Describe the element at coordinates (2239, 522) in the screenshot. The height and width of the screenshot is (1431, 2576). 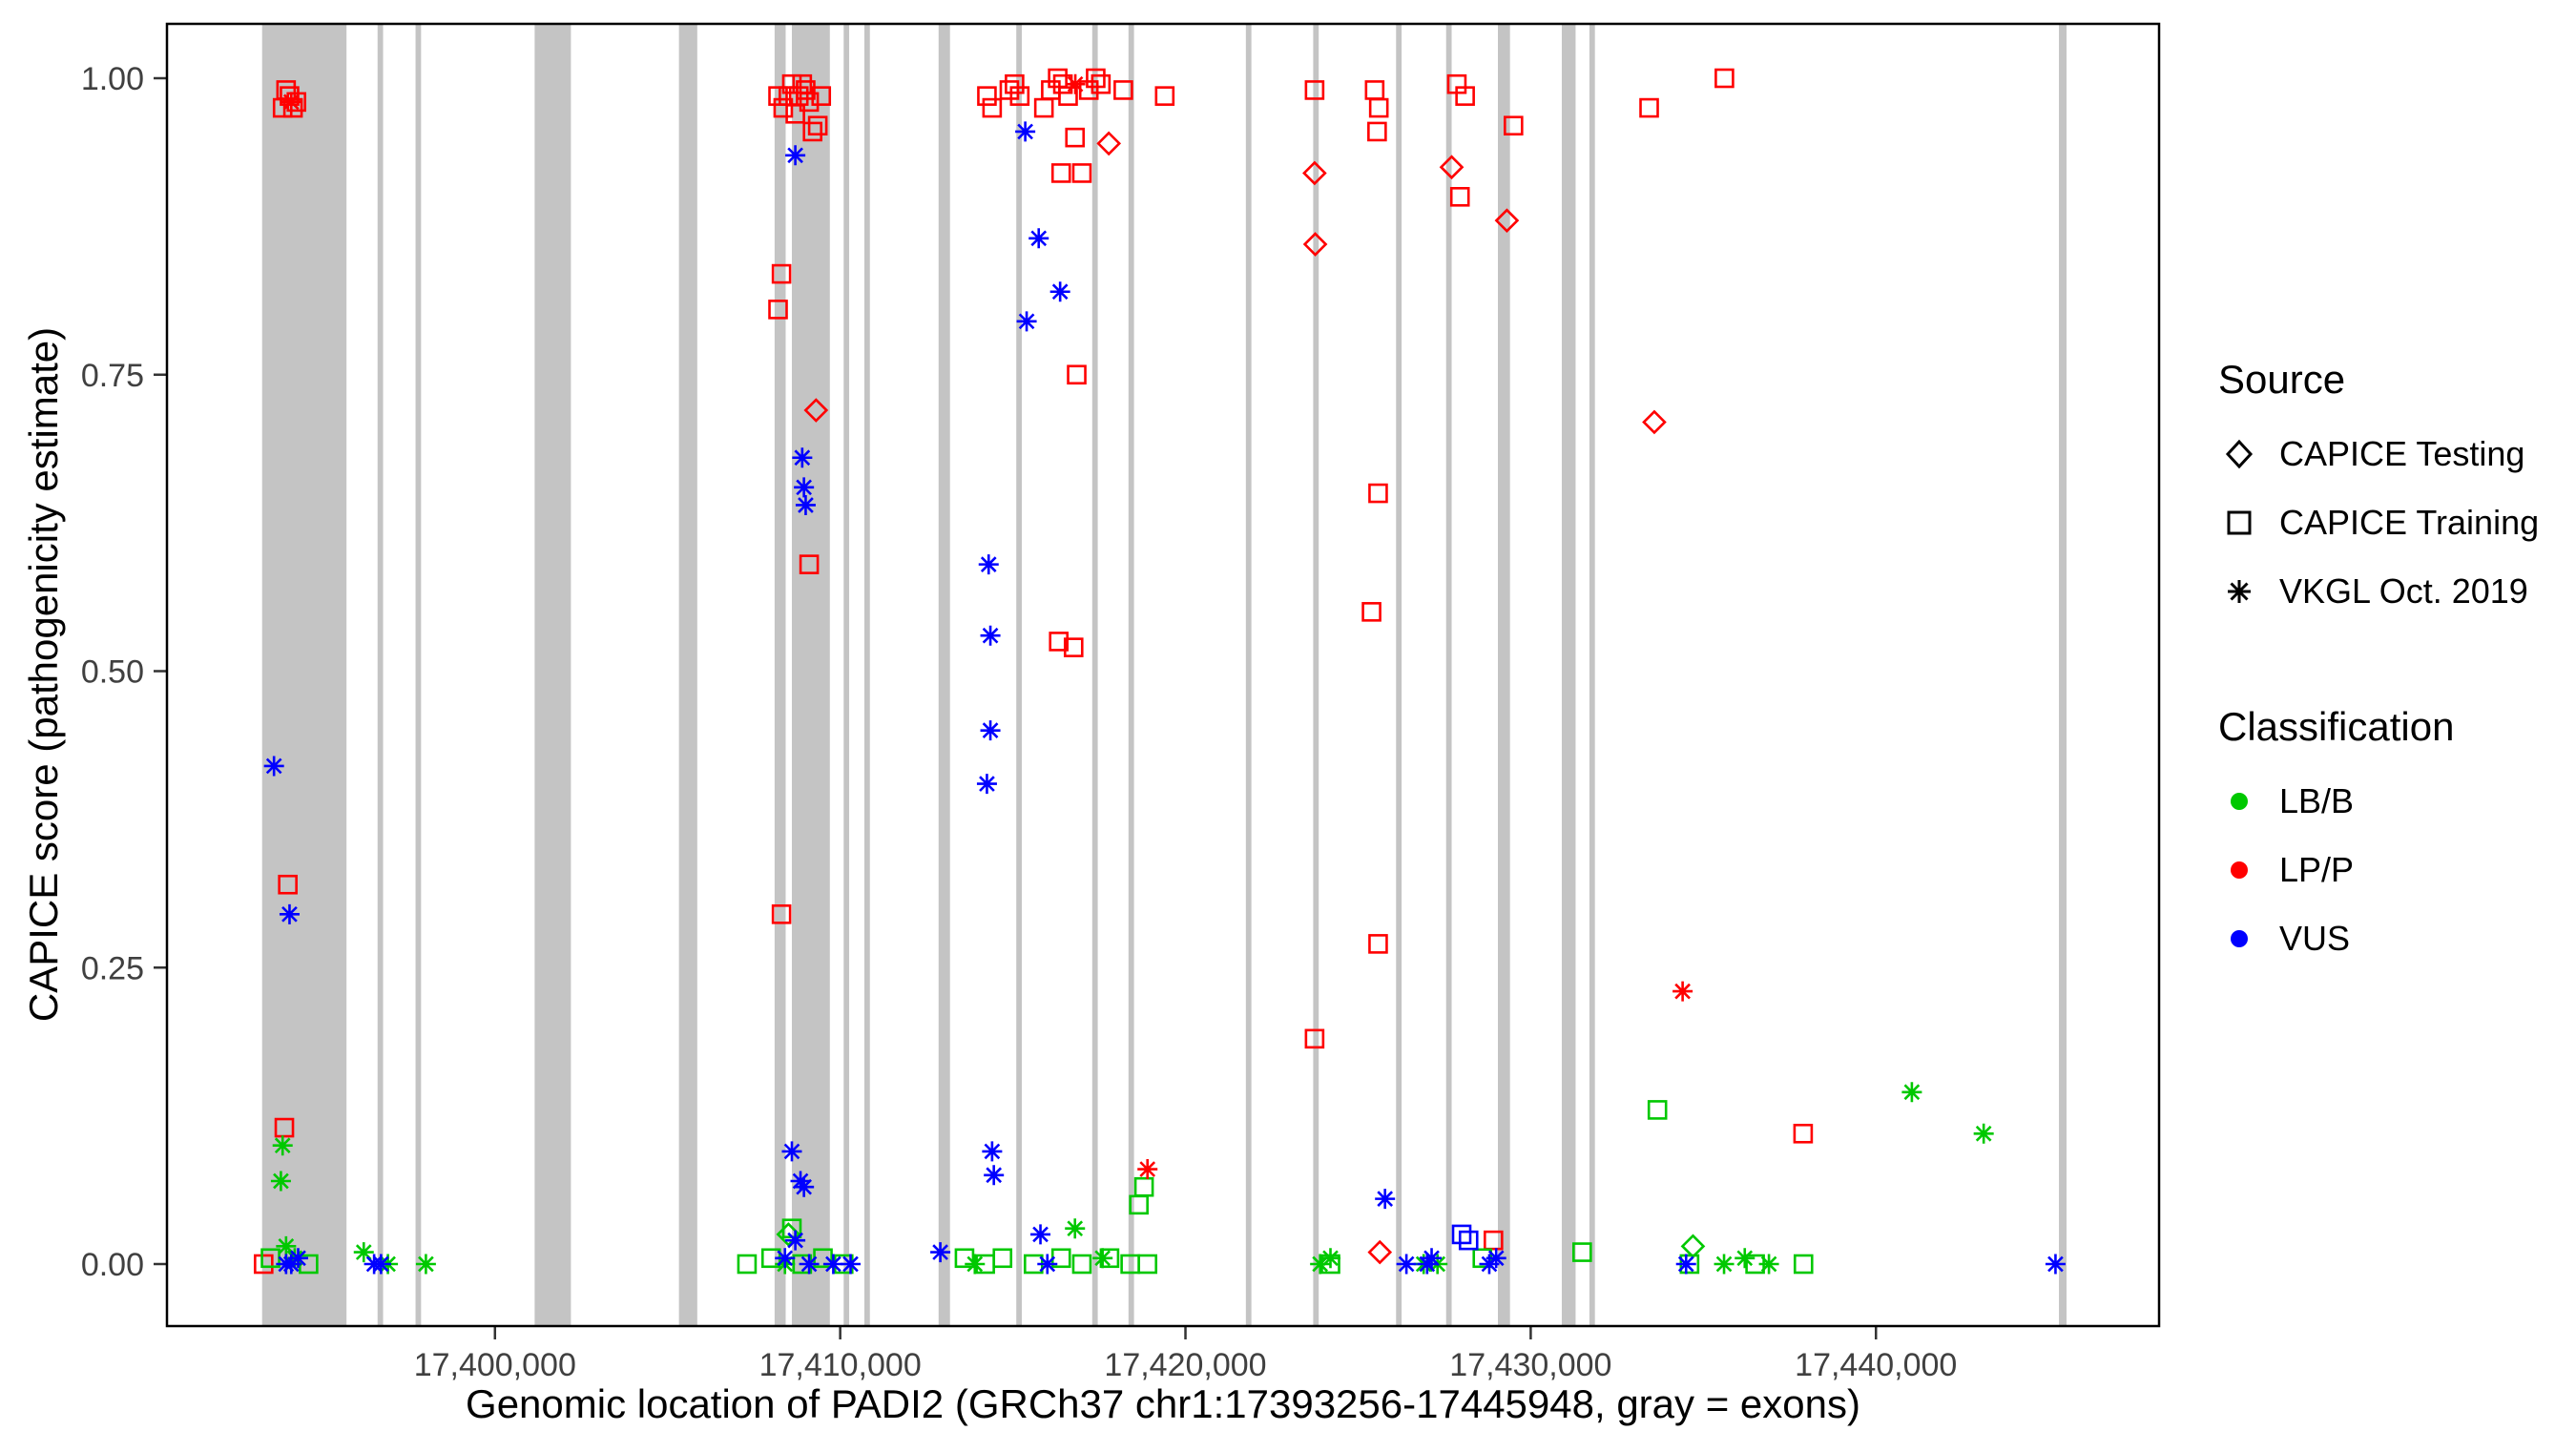
I see `square-icon` at that location.